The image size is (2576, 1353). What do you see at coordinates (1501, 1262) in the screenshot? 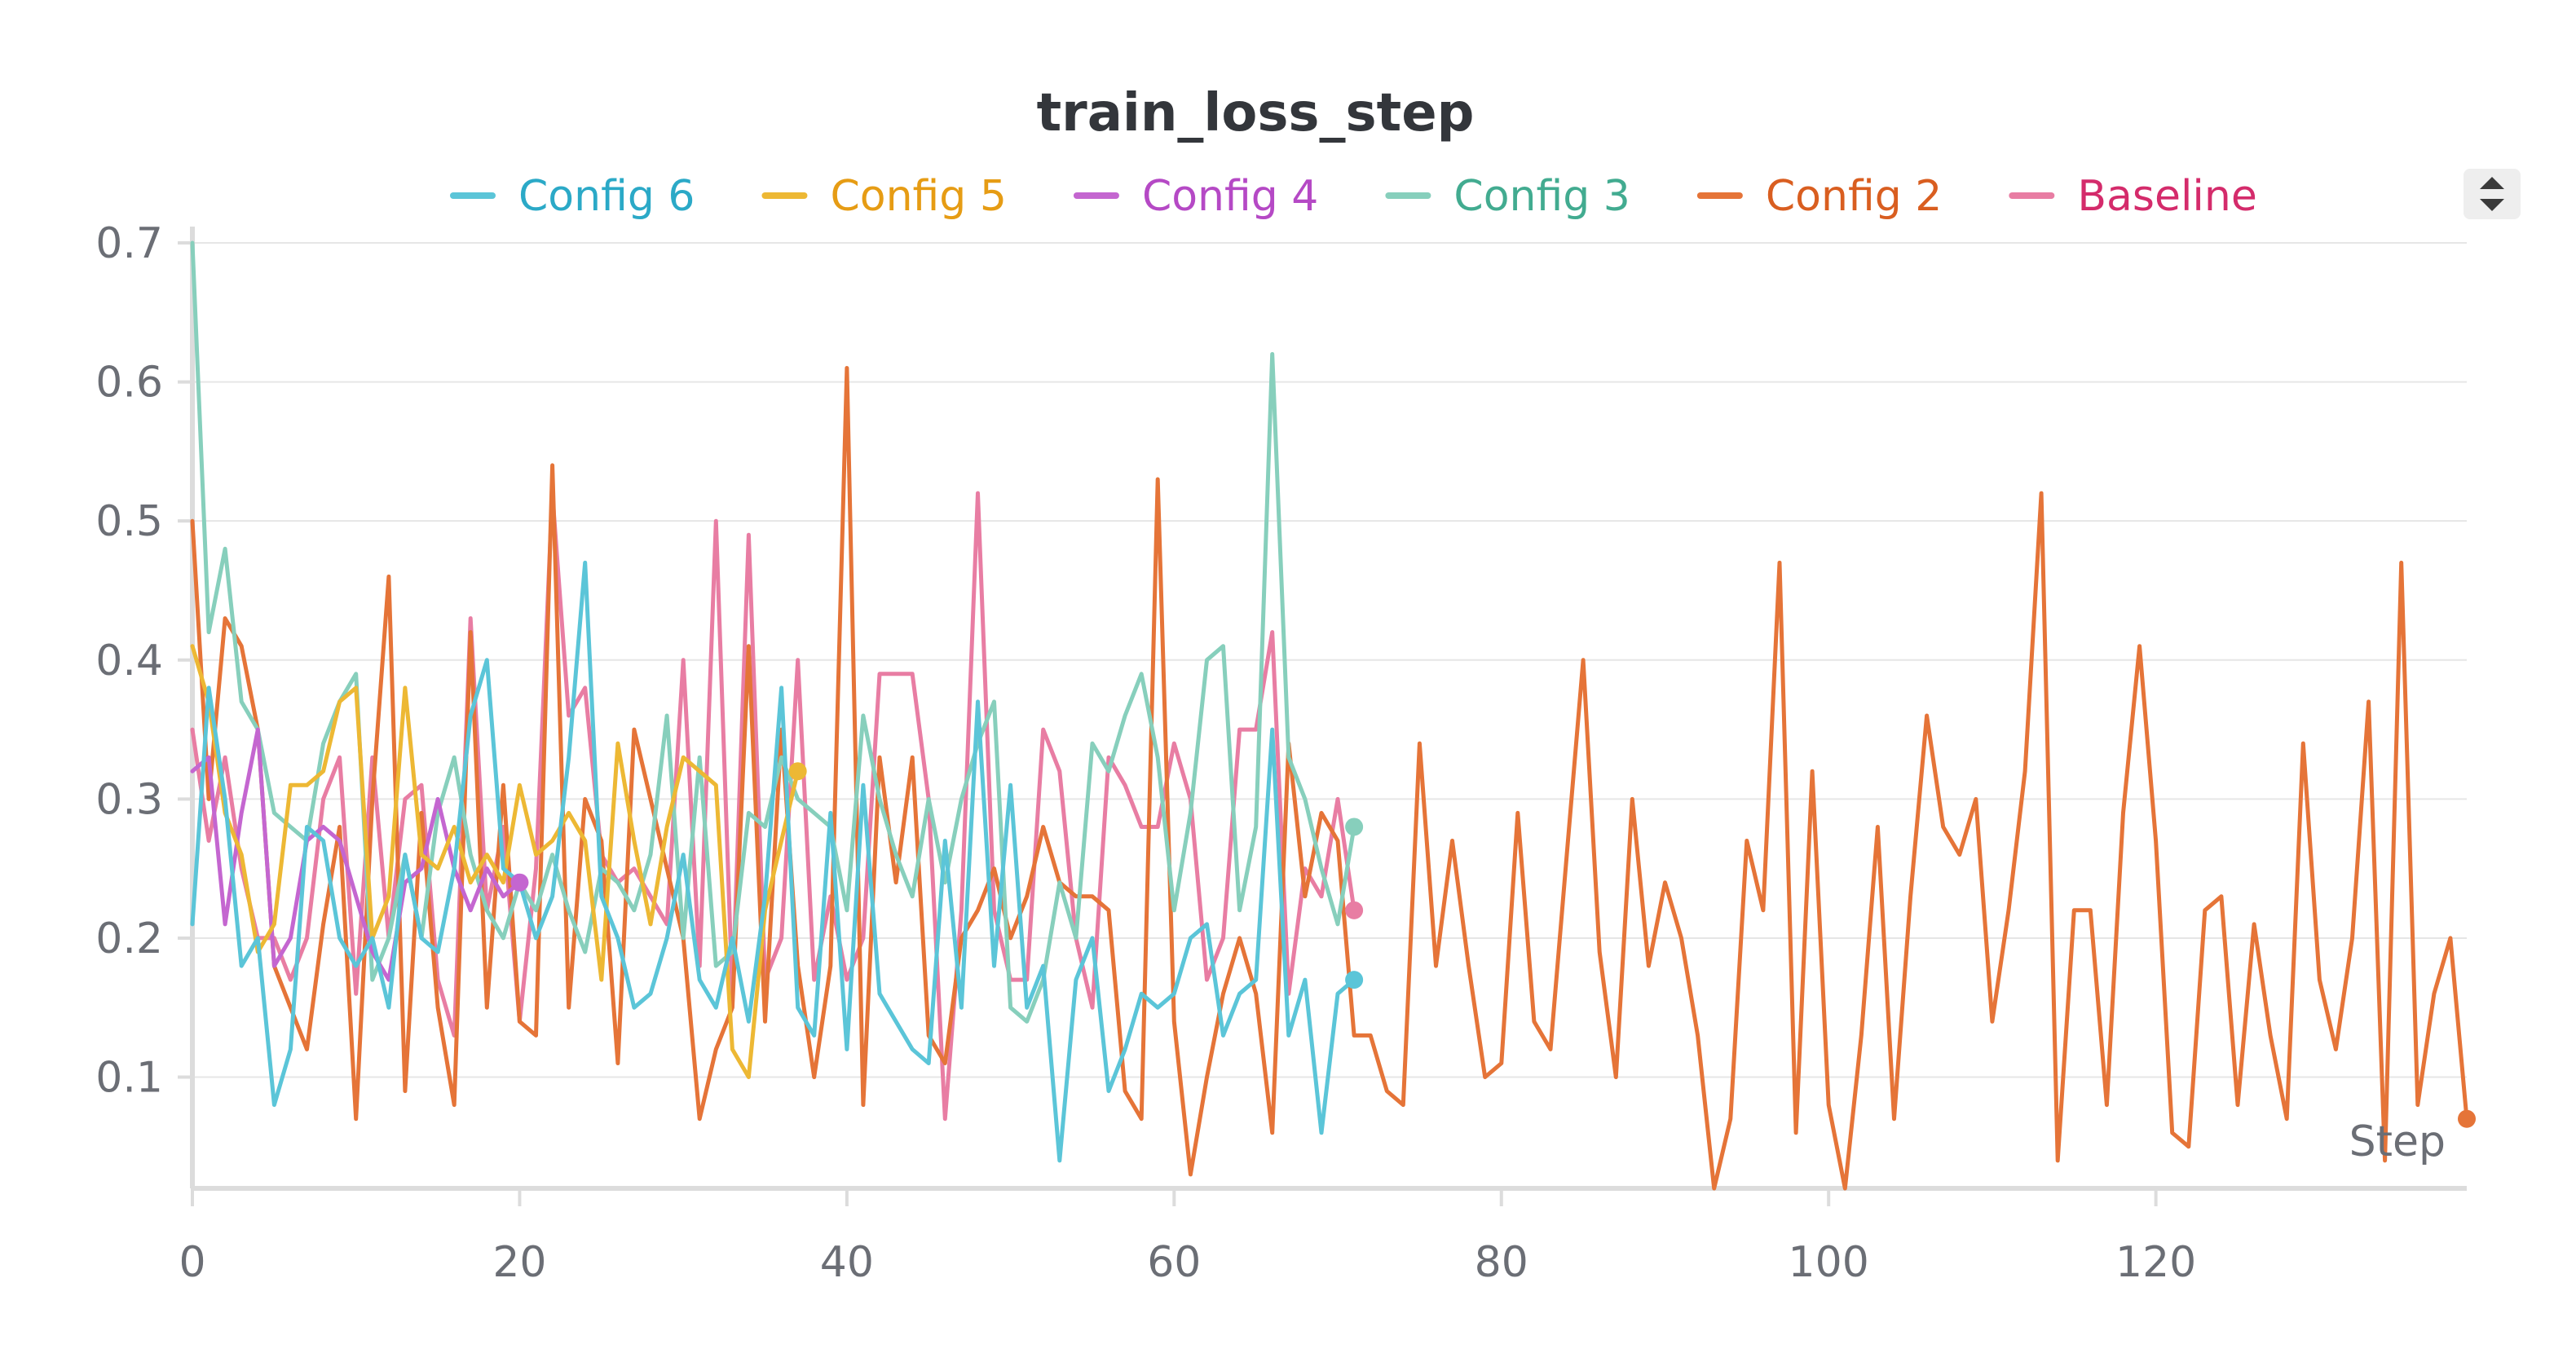
I see `x-tick-label: 80` at bounding box center [1501, 1262].